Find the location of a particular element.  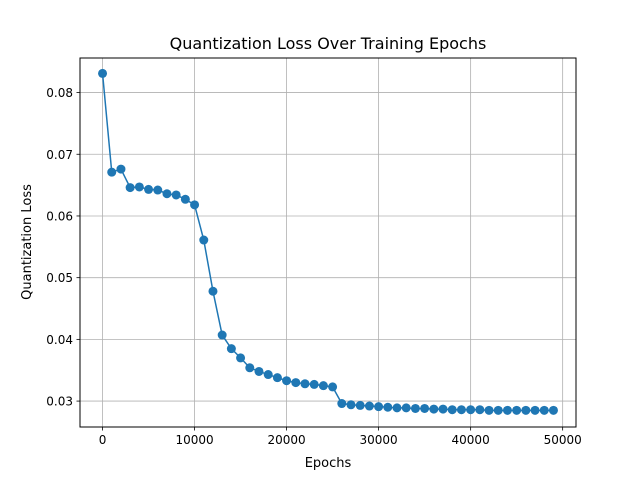

y-ticks: 0.03 0.04 0.05 0.06 0.07 0.08 is located at coordinates (63, 247).